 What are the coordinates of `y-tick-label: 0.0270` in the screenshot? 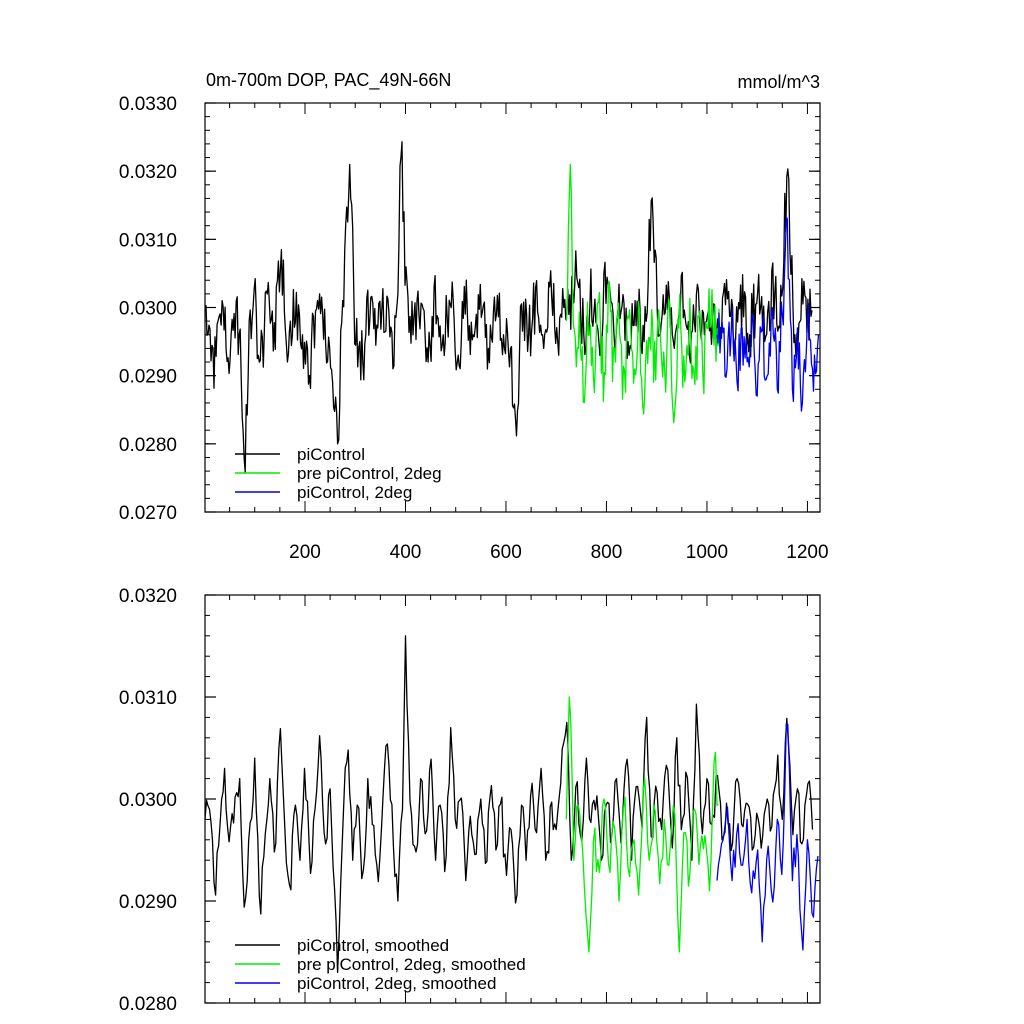 It's located at (148, 513).